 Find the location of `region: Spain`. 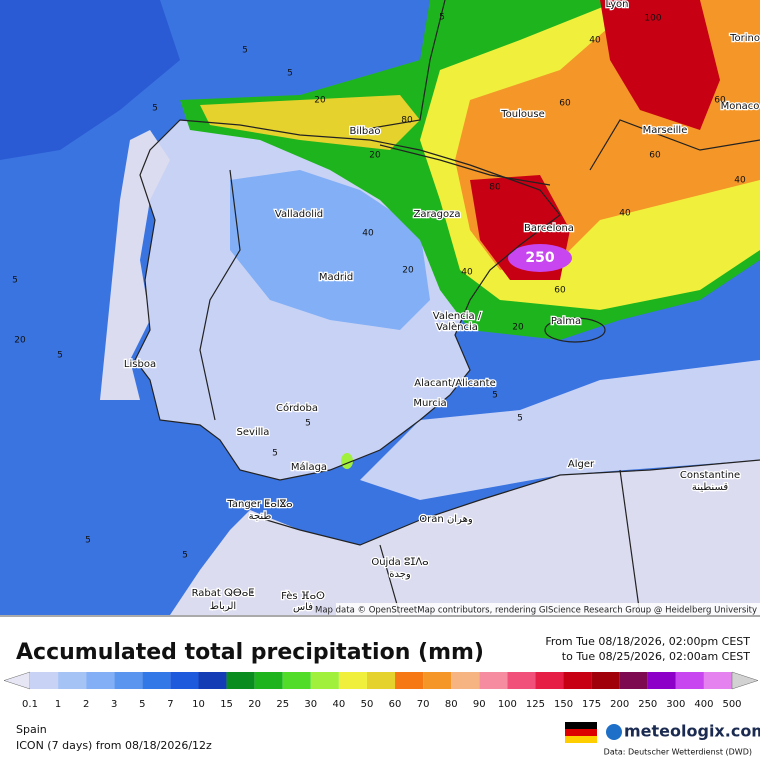

region: Spain is located at coordinates (31, 729).